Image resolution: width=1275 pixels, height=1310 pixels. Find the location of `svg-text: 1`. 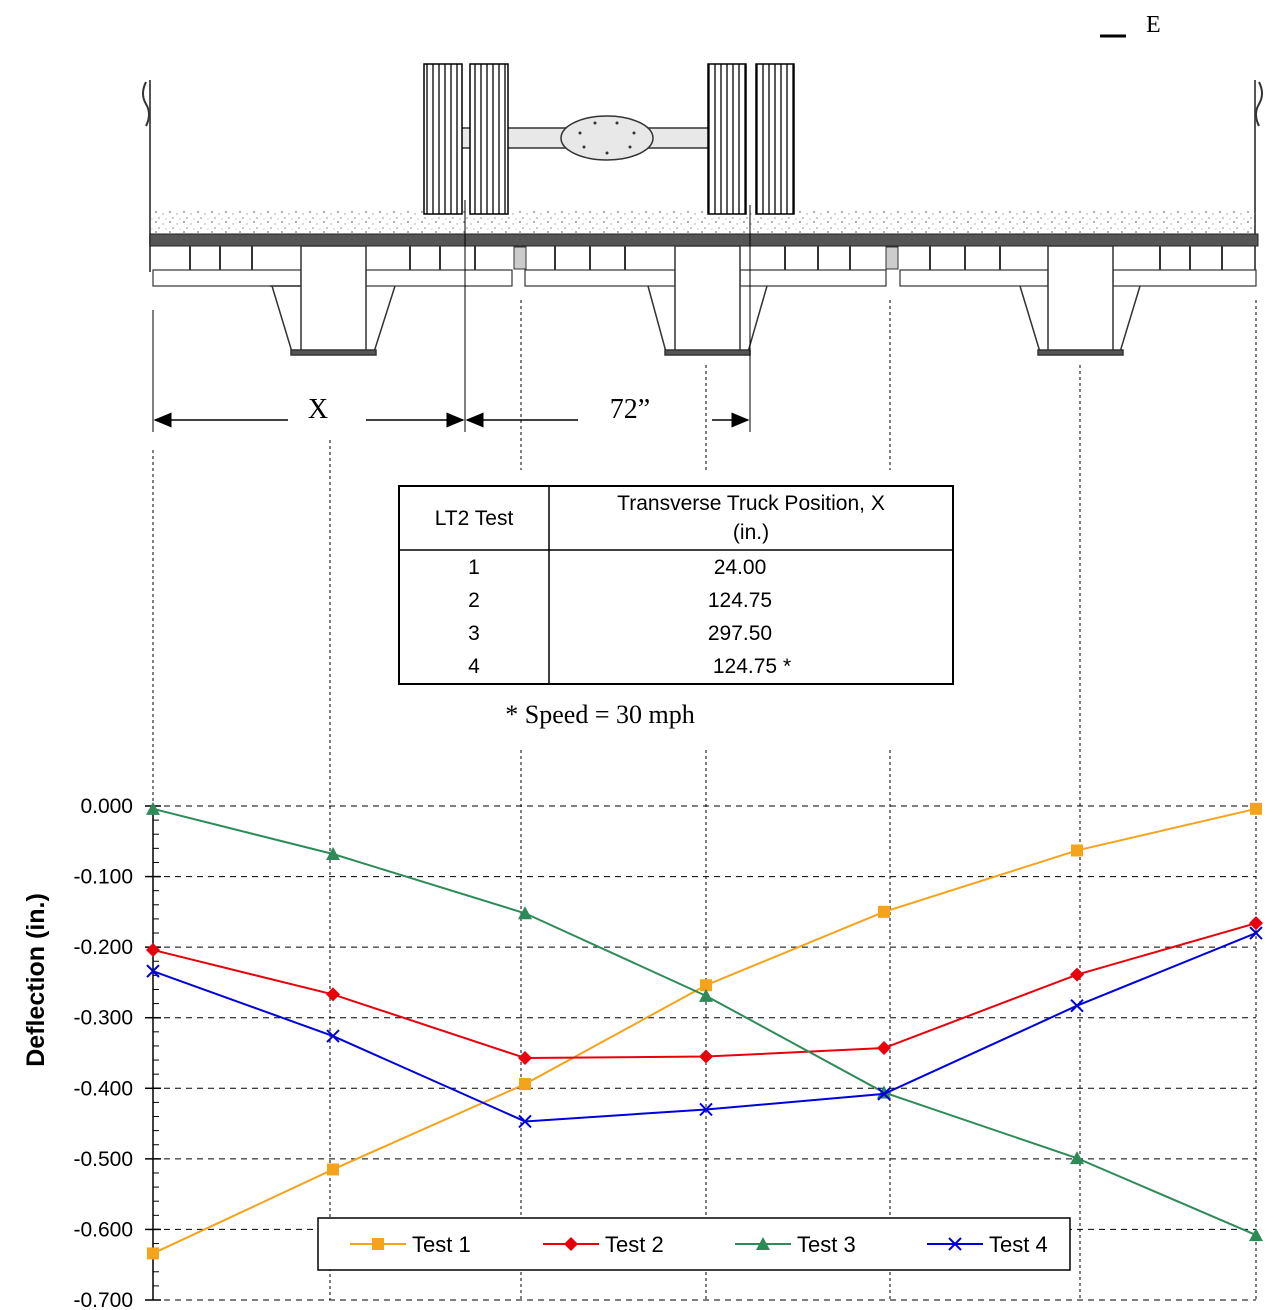

svg-text: 1 is located at coordinates (474, 567).